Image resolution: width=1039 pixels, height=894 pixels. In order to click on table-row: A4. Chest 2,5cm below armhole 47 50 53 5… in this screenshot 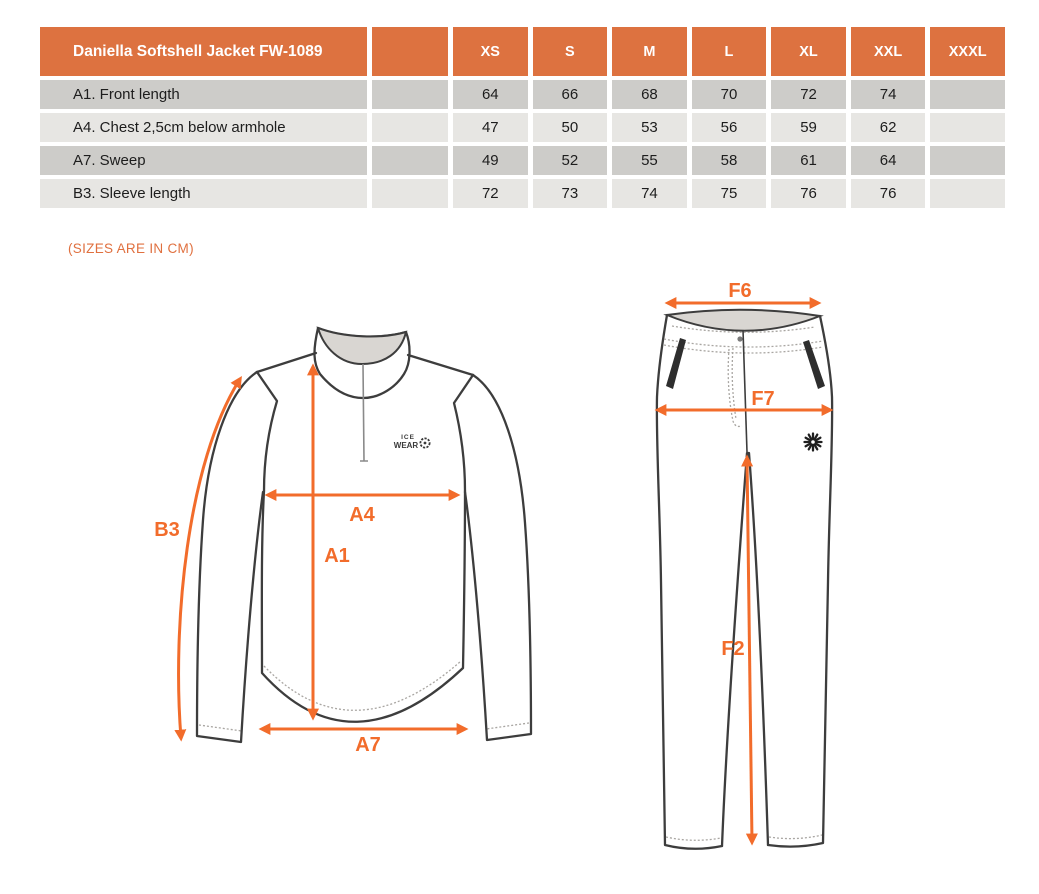, I will do `click(522, 127)`.